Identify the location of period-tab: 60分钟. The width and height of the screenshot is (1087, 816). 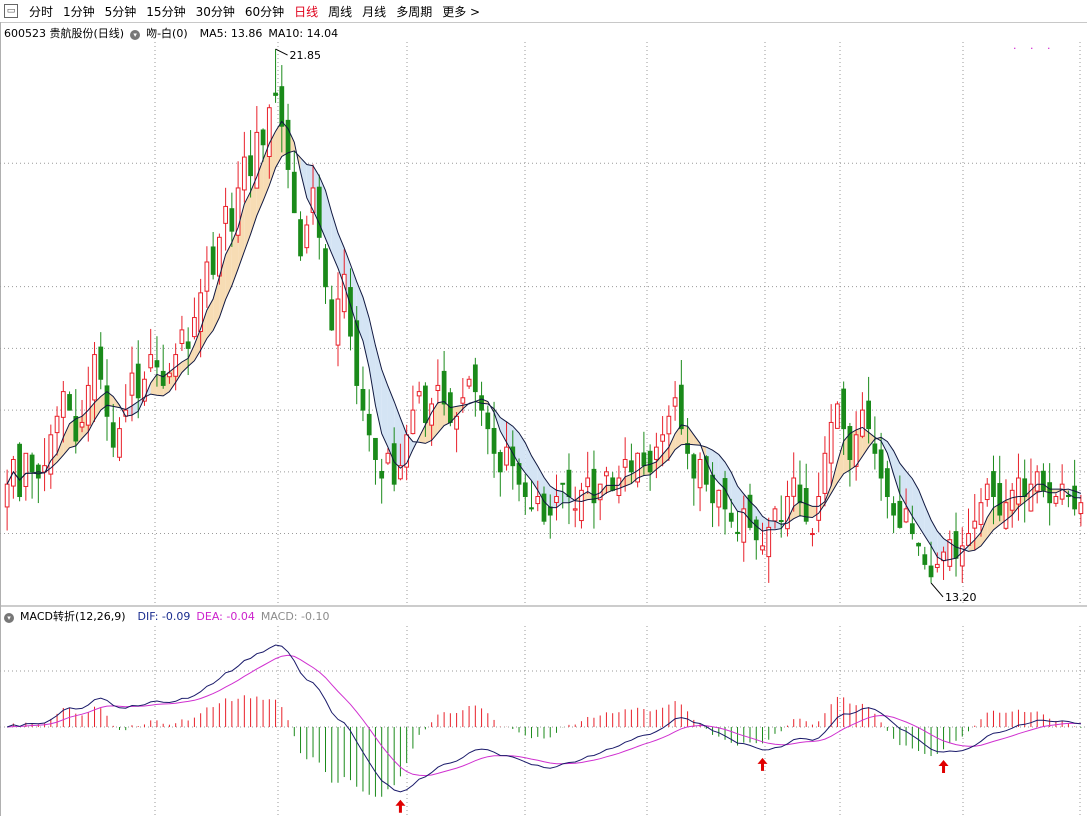
(264, 11).